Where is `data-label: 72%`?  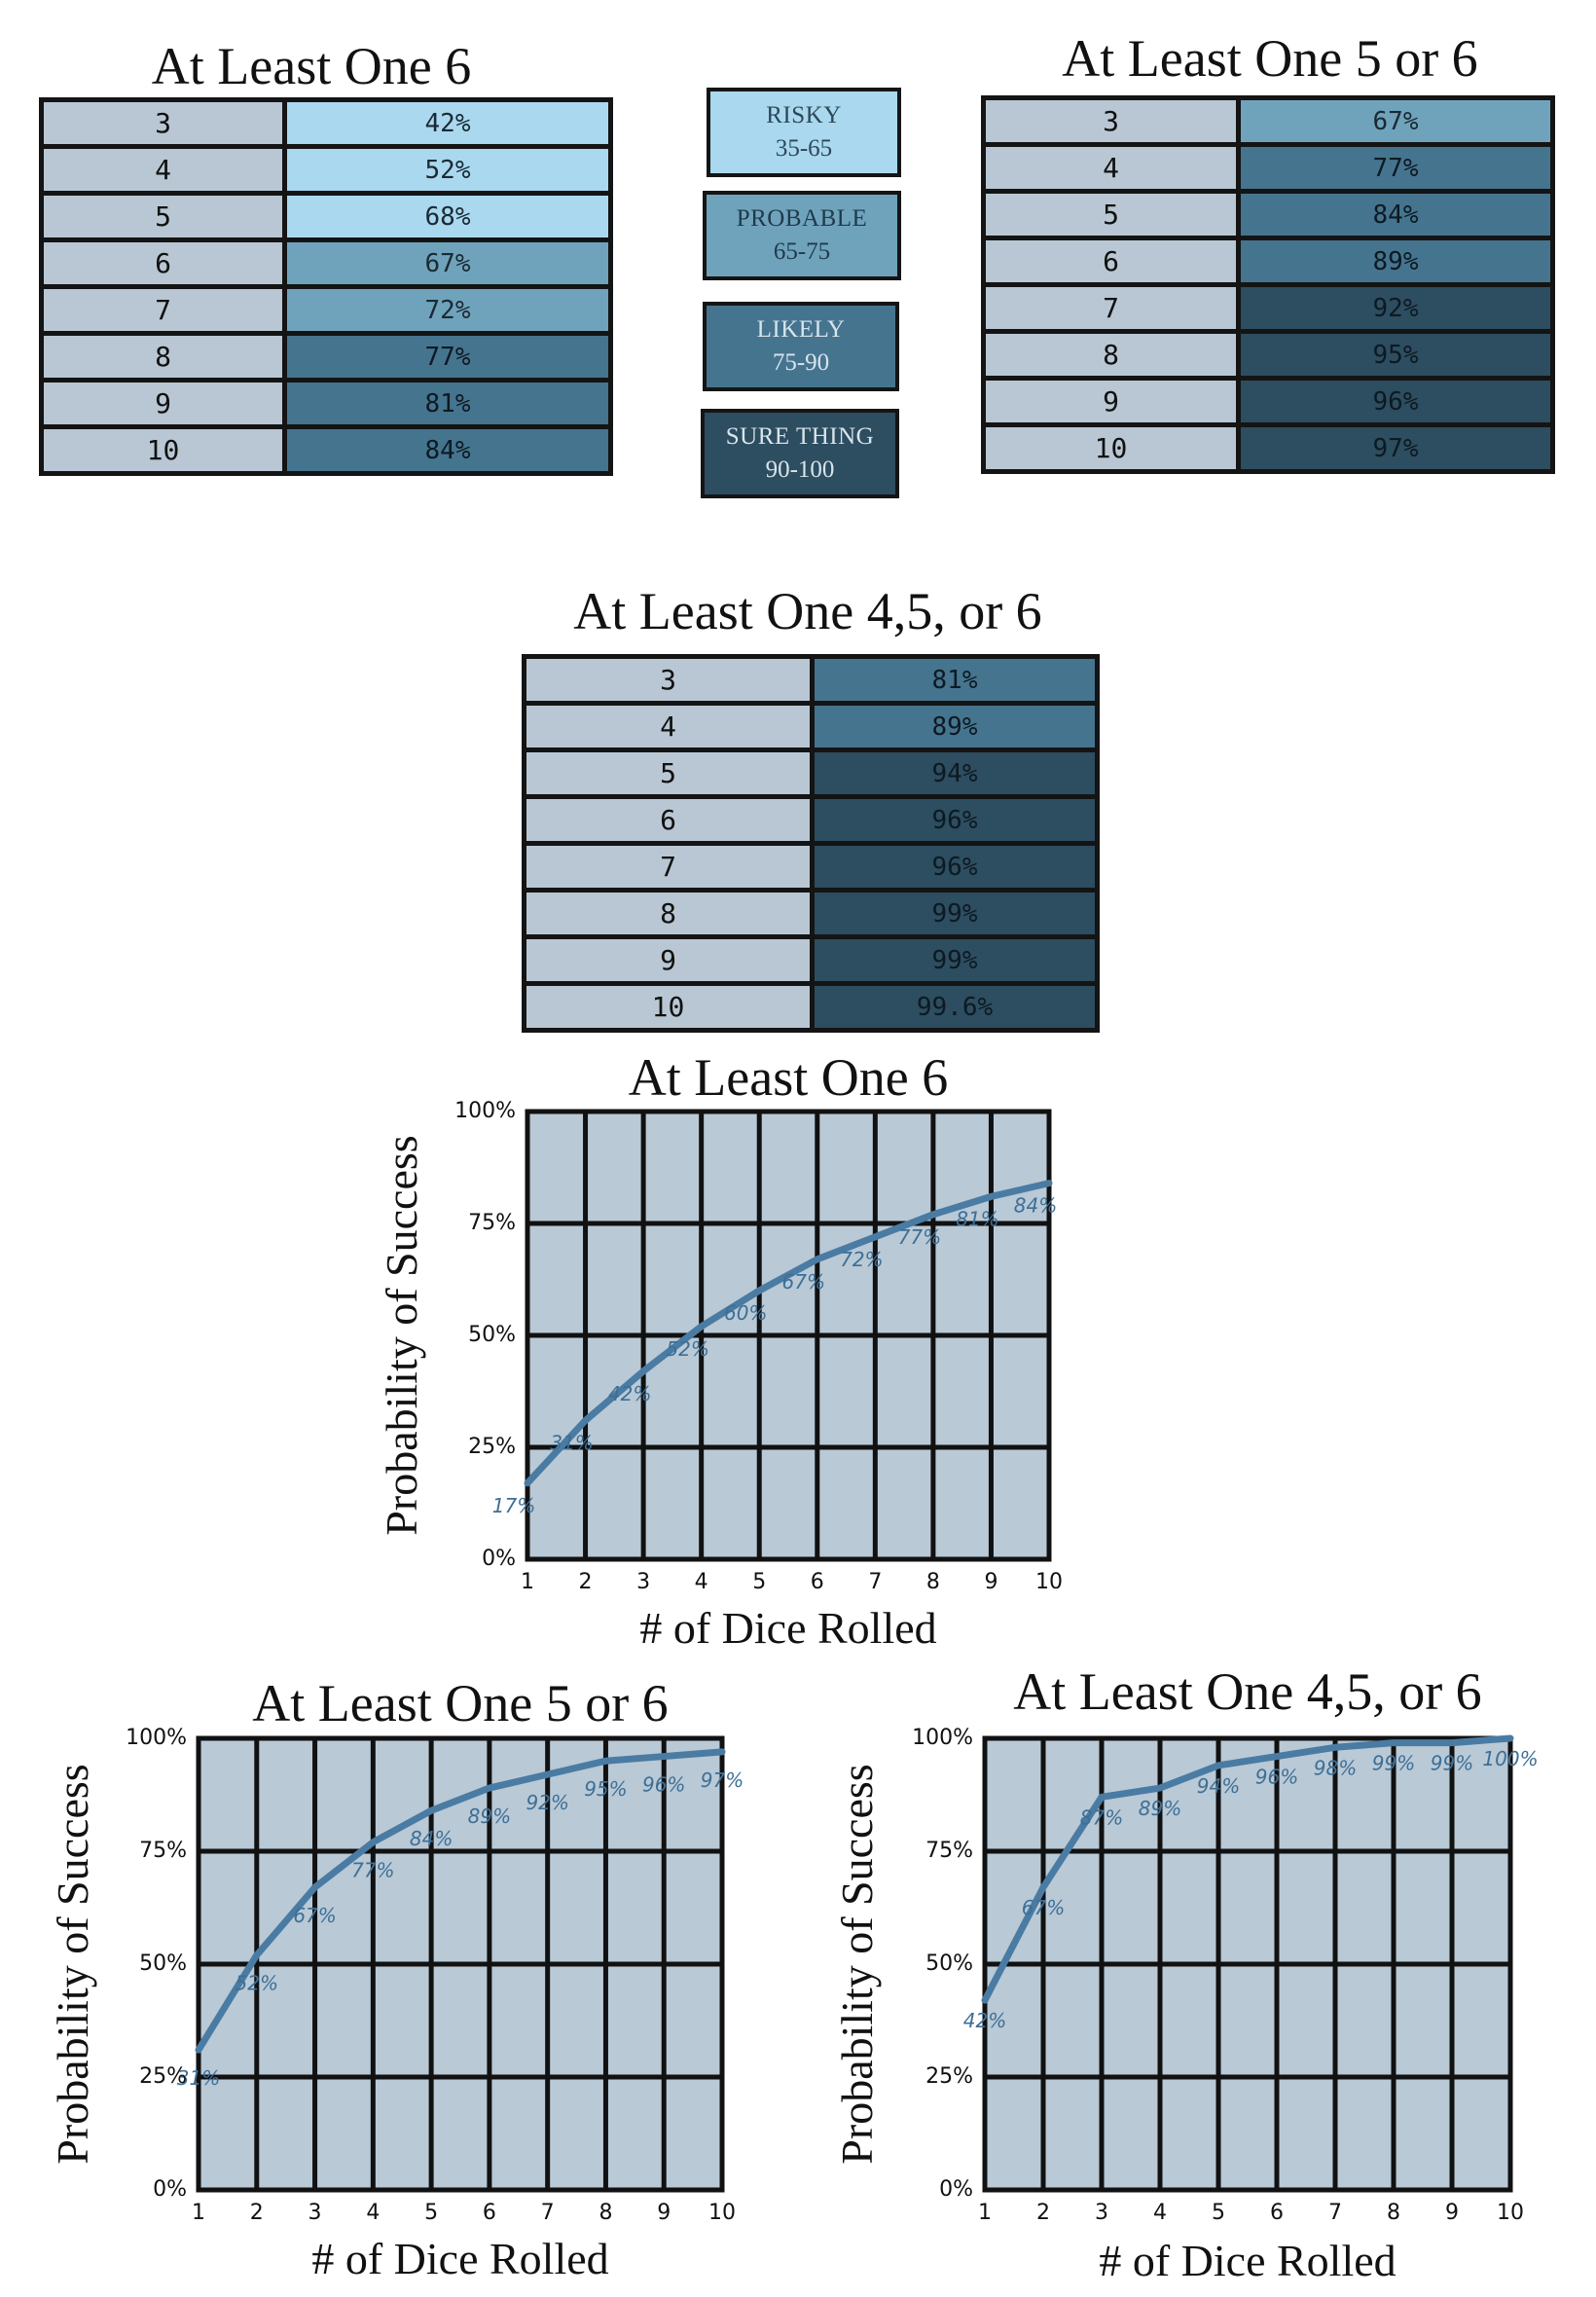 data-label: 72% is located at coordinates (861, 1259).